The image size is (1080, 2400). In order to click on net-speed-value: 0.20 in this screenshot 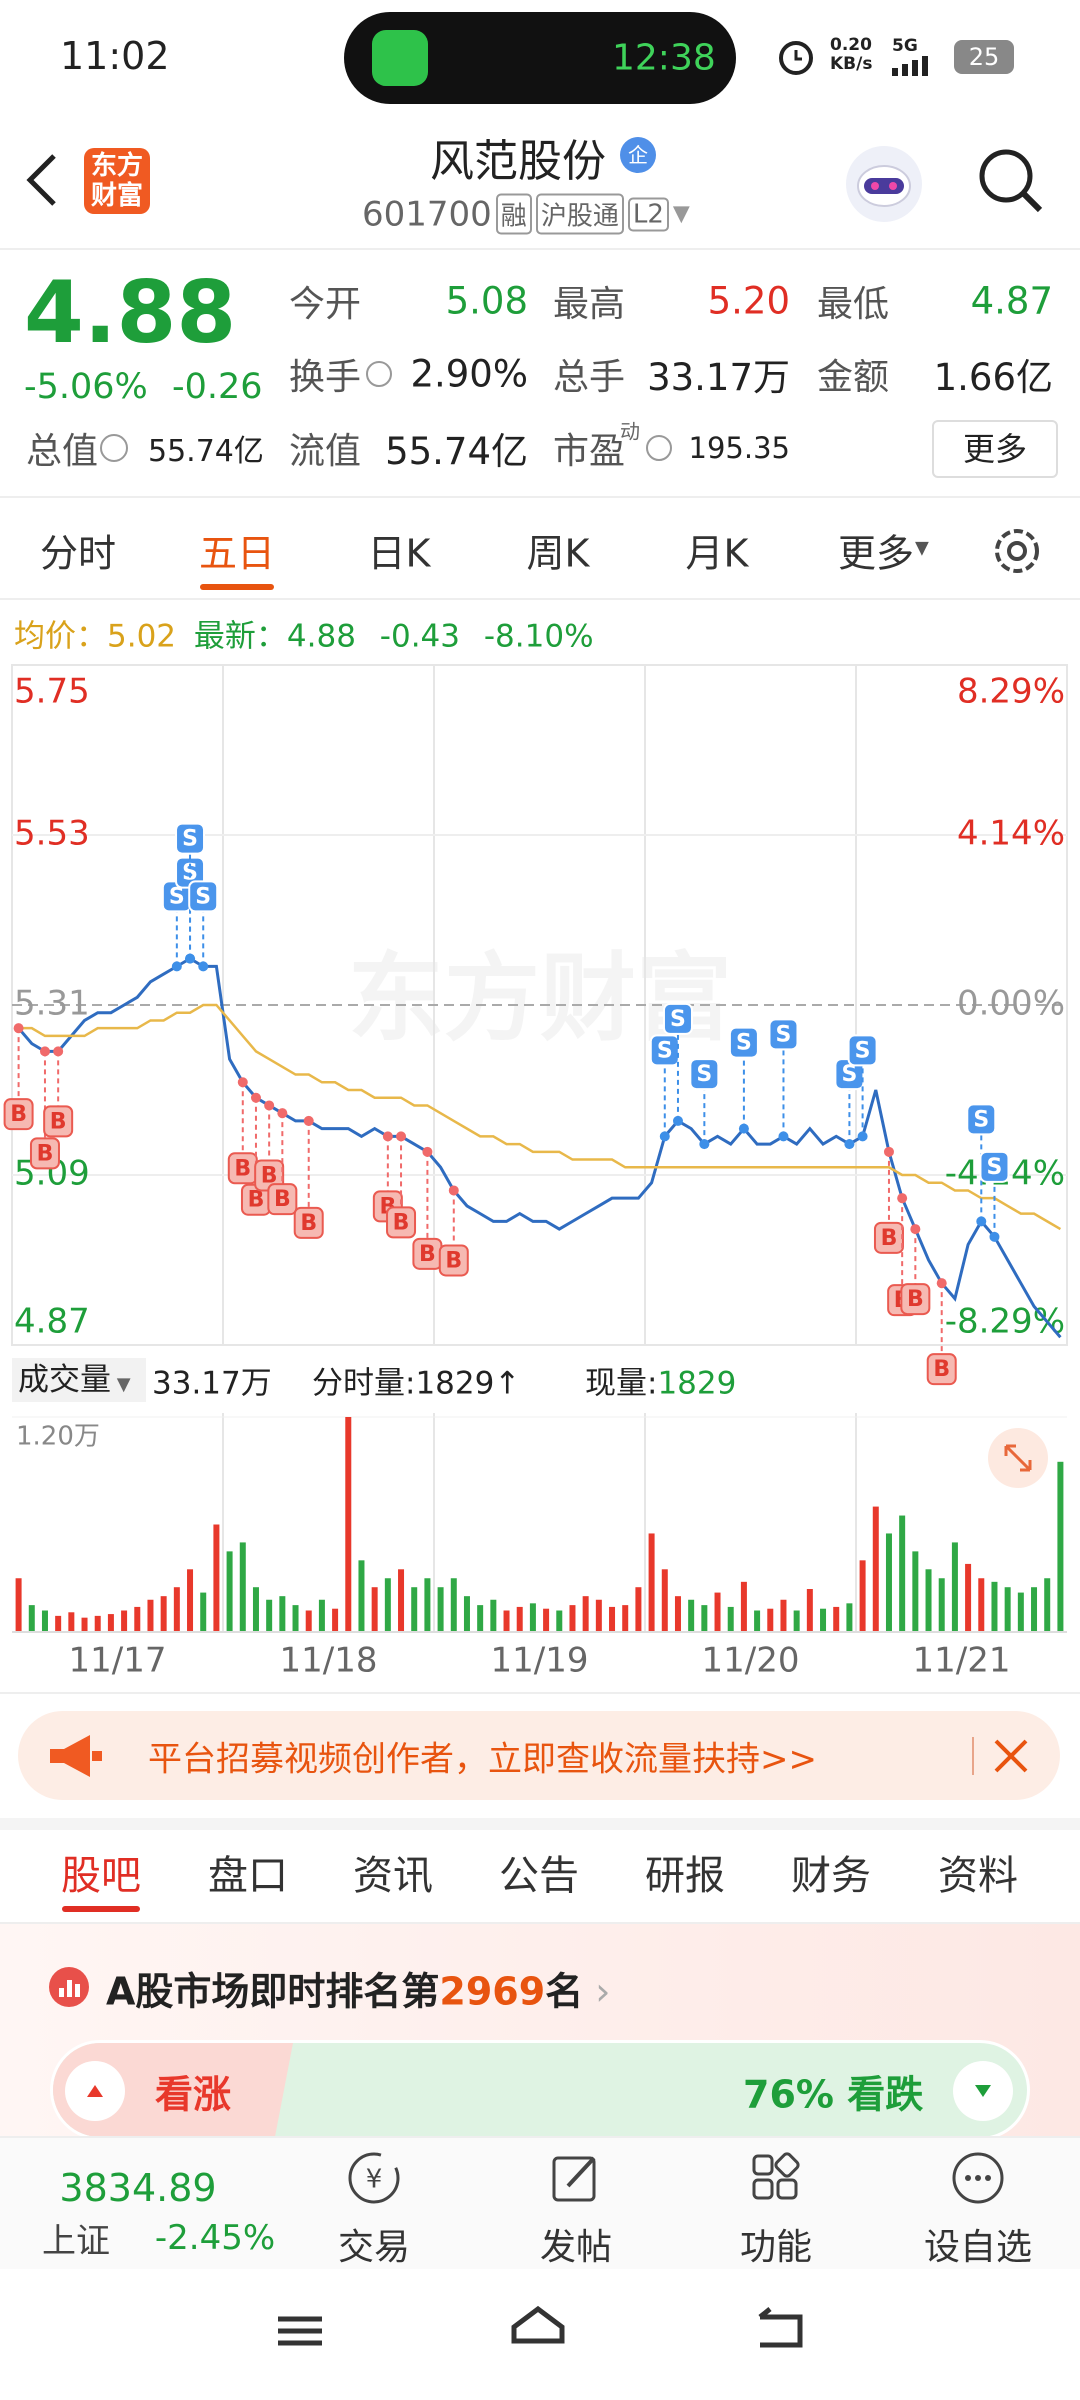, I will do `click(851, 45)`.